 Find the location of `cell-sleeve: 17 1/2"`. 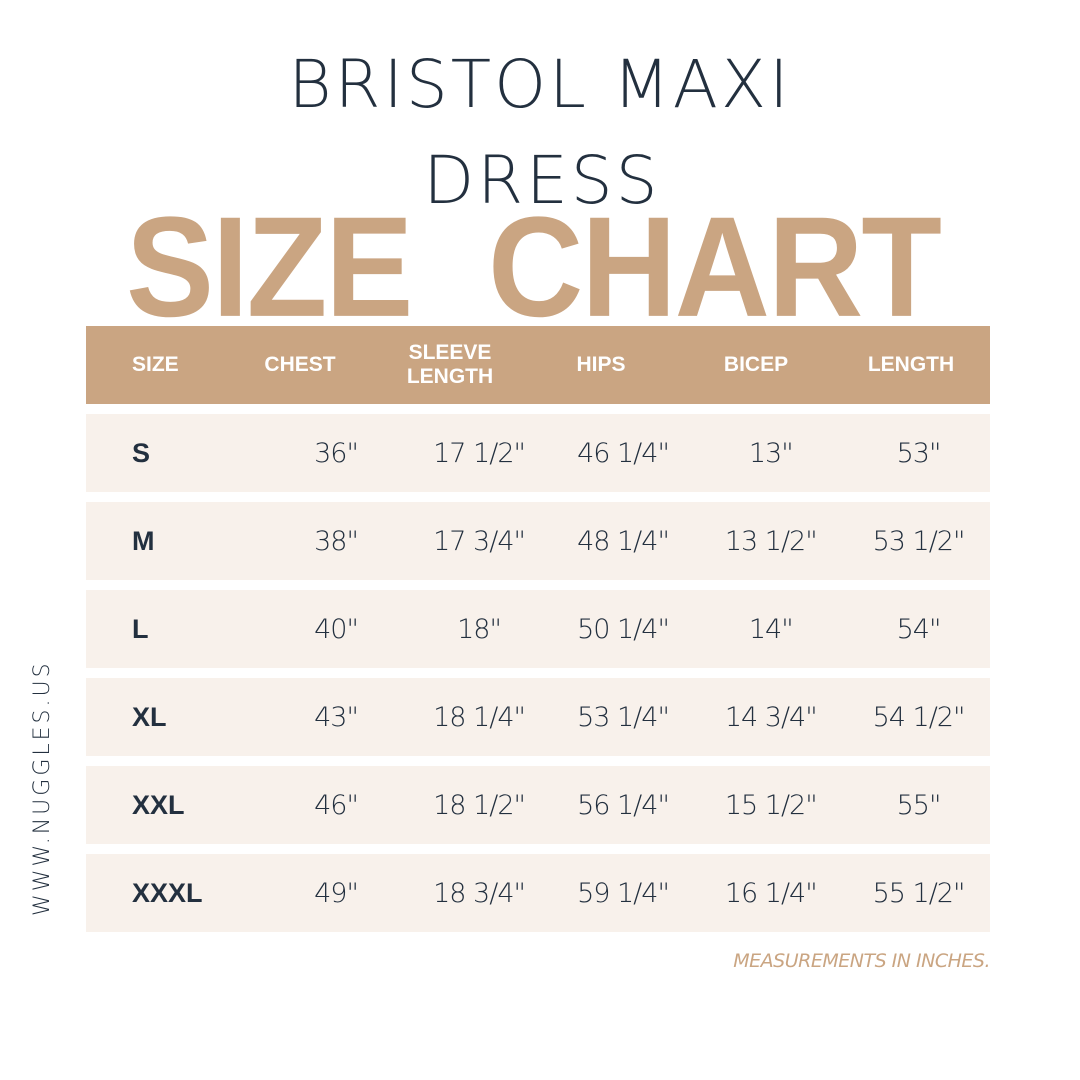

cell-sleeve: 17 1/2" is located at coordinates (479, 453).